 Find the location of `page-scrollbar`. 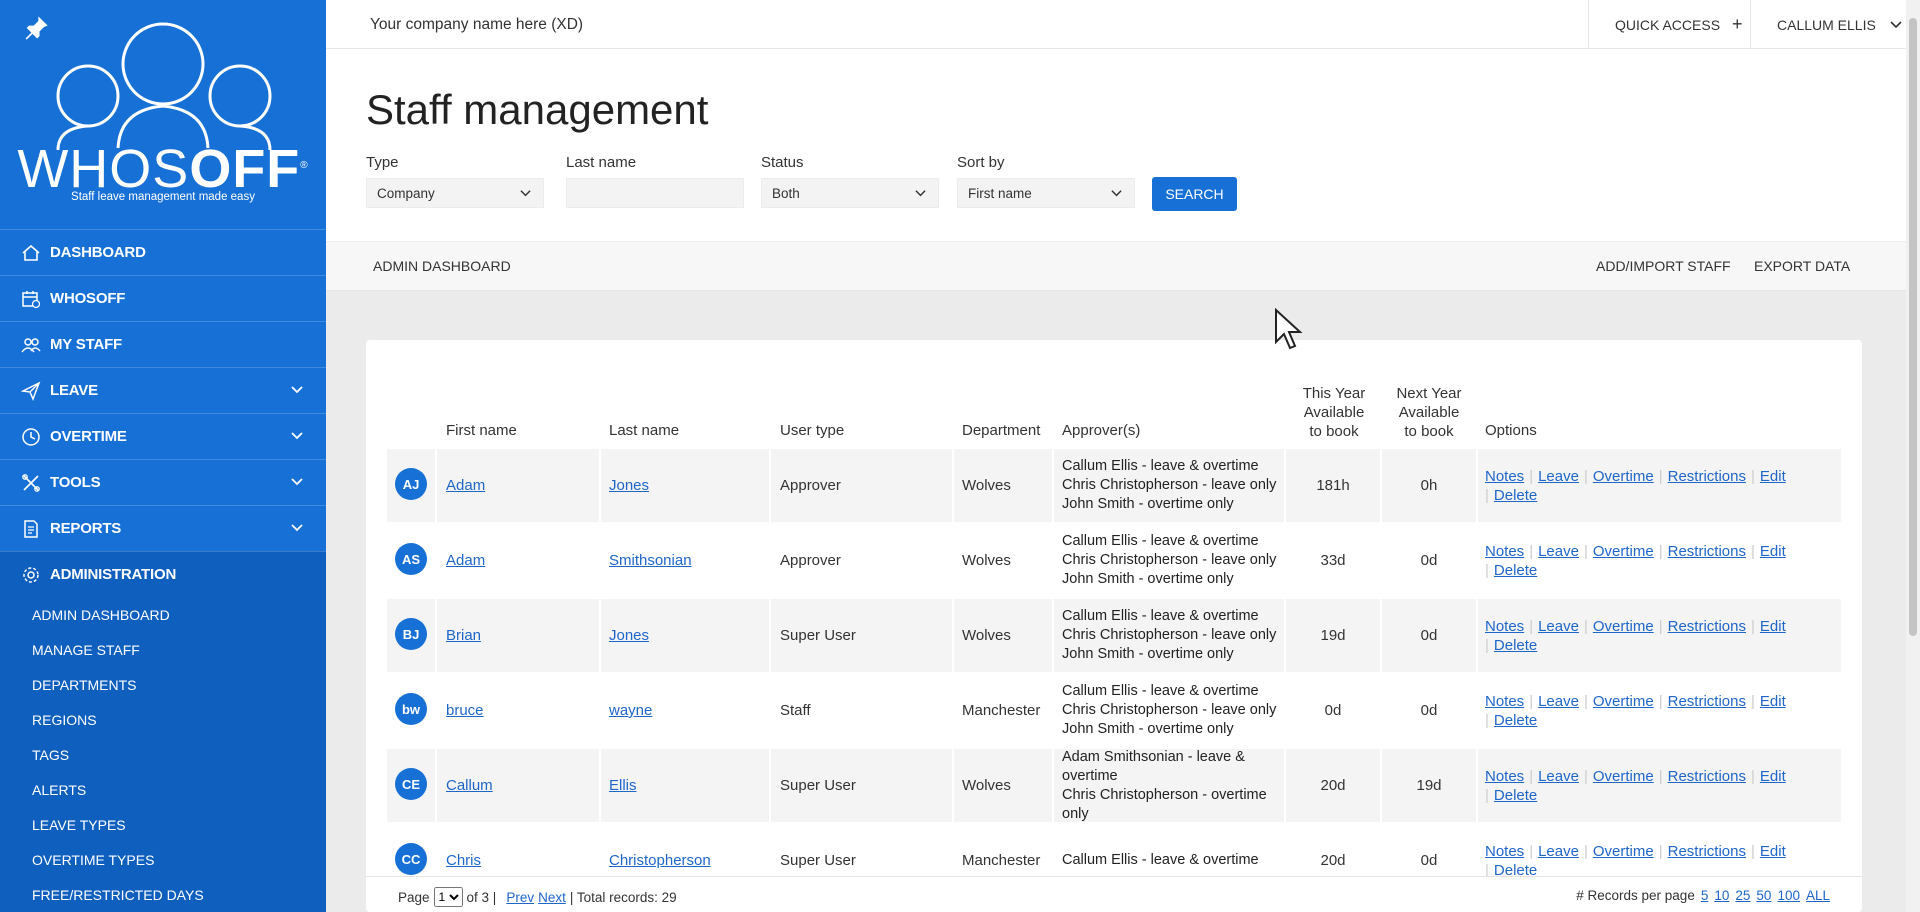

page-scrollbar is located at coordinates (1913, 456).